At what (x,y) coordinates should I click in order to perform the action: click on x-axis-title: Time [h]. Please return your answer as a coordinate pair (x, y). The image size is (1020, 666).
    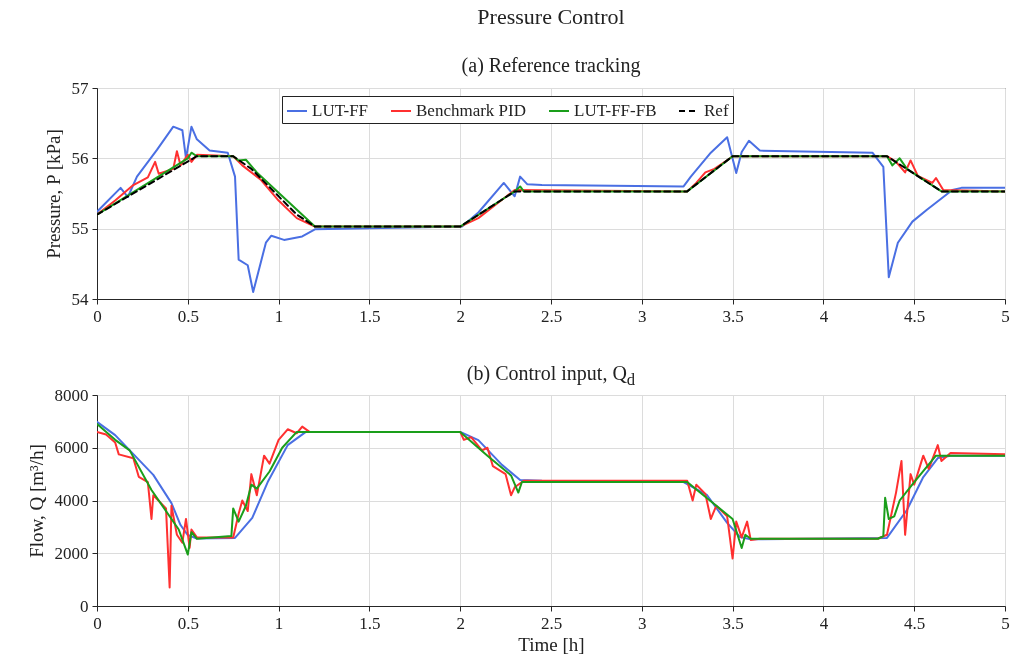
    Looking at the image, I should click on (551, 644).